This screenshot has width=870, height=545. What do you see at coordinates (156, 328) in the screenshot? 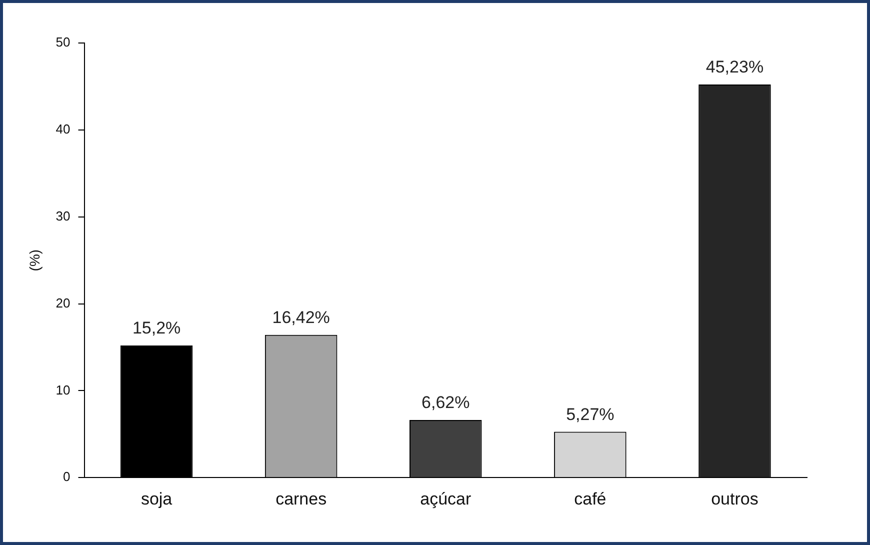
I see `data-label: 15,2%` at bounding box center [156, 328].